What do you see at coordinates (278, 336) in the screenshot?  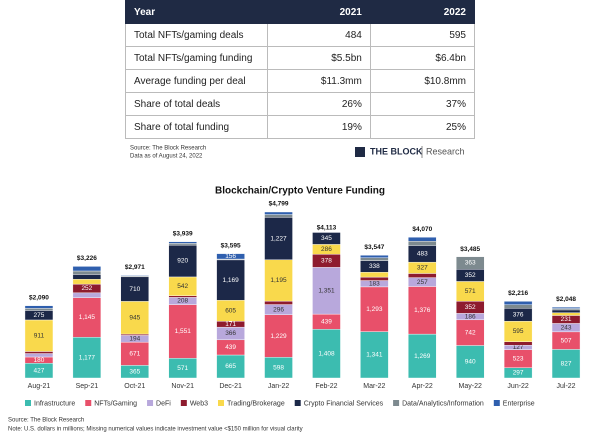 I see `value-label: 1,229` at bounding box center [278, 336].